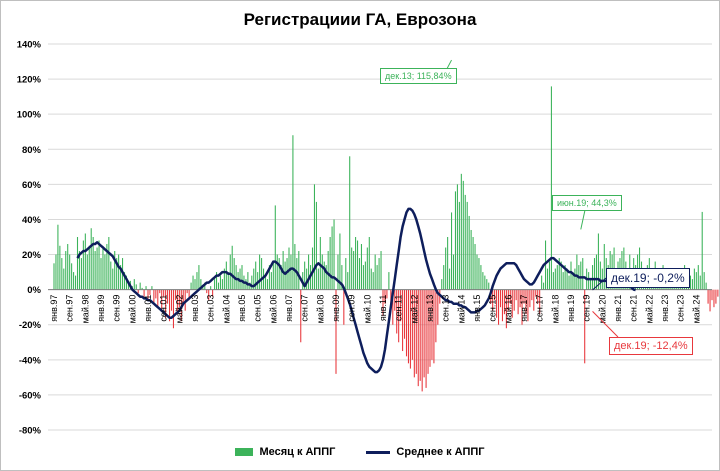 This screenshot has width=720, height=471. What do you see at coordinates (665, 308) in the screenshot?
I see `x-tick-label: янв.23` at bounding box center [665, 308].